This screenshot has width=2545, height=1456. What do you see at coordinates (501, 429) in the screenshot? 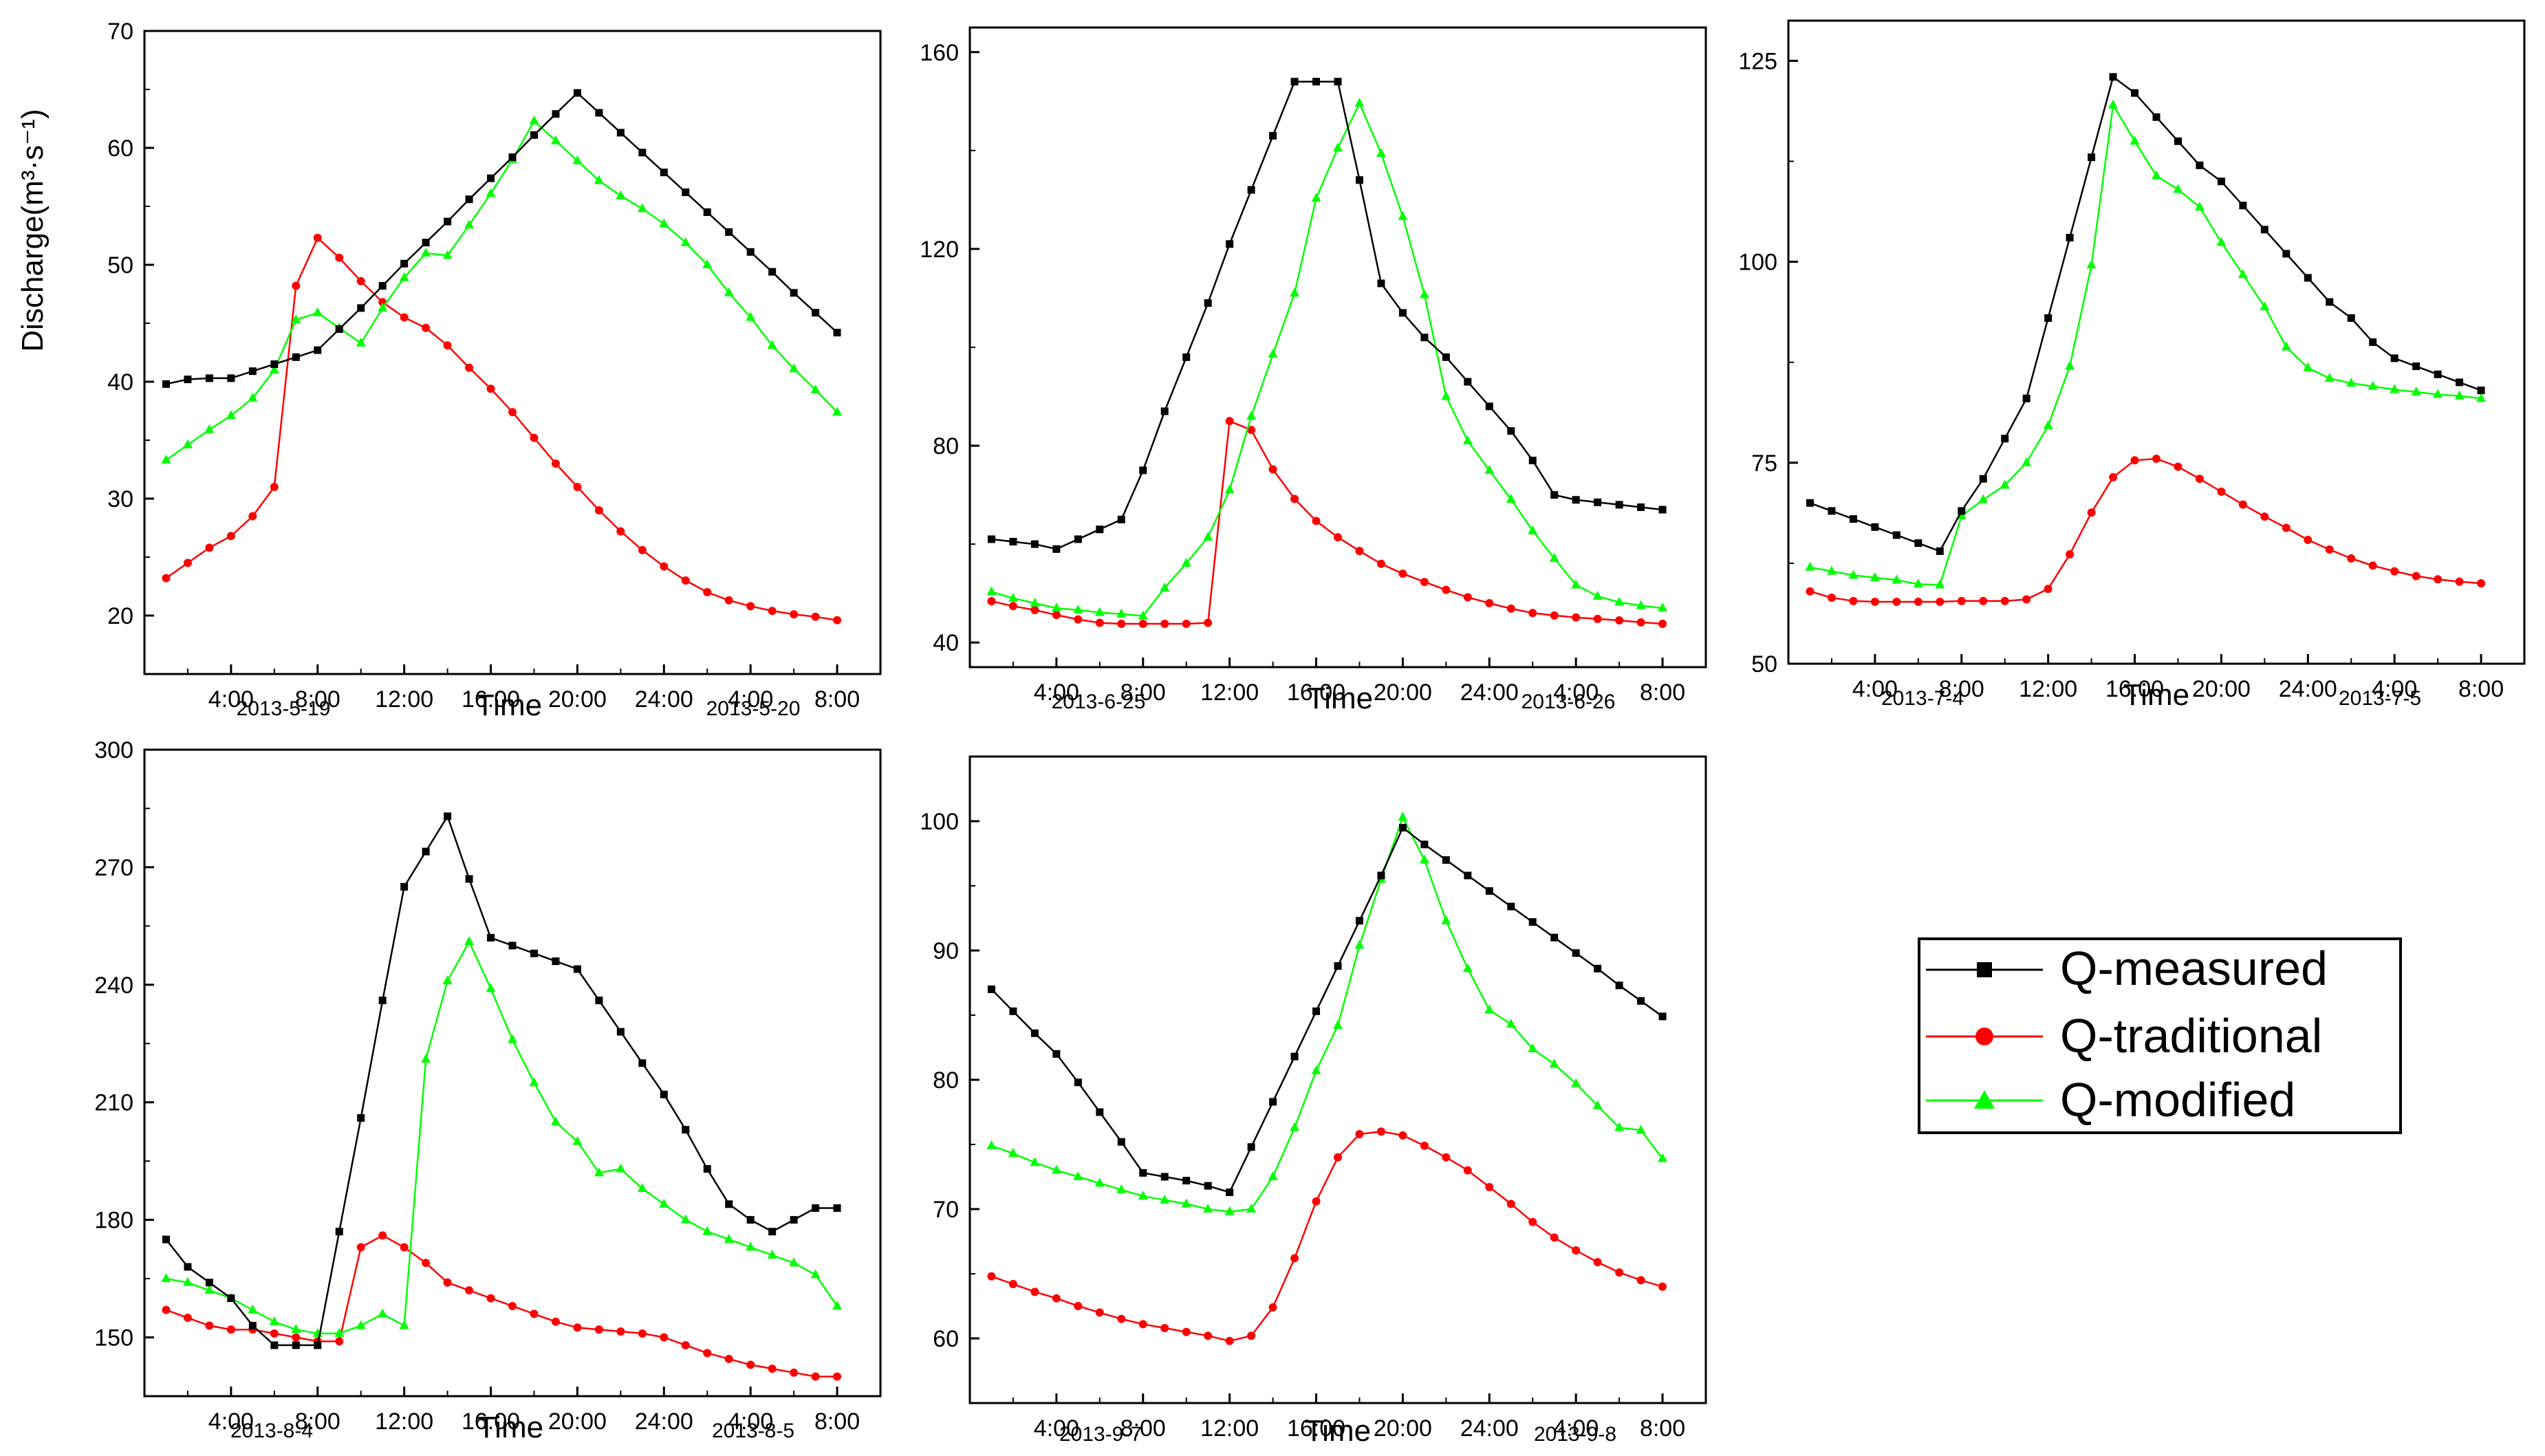
I see `series-line-traditional` at bounding box center [501, 429].